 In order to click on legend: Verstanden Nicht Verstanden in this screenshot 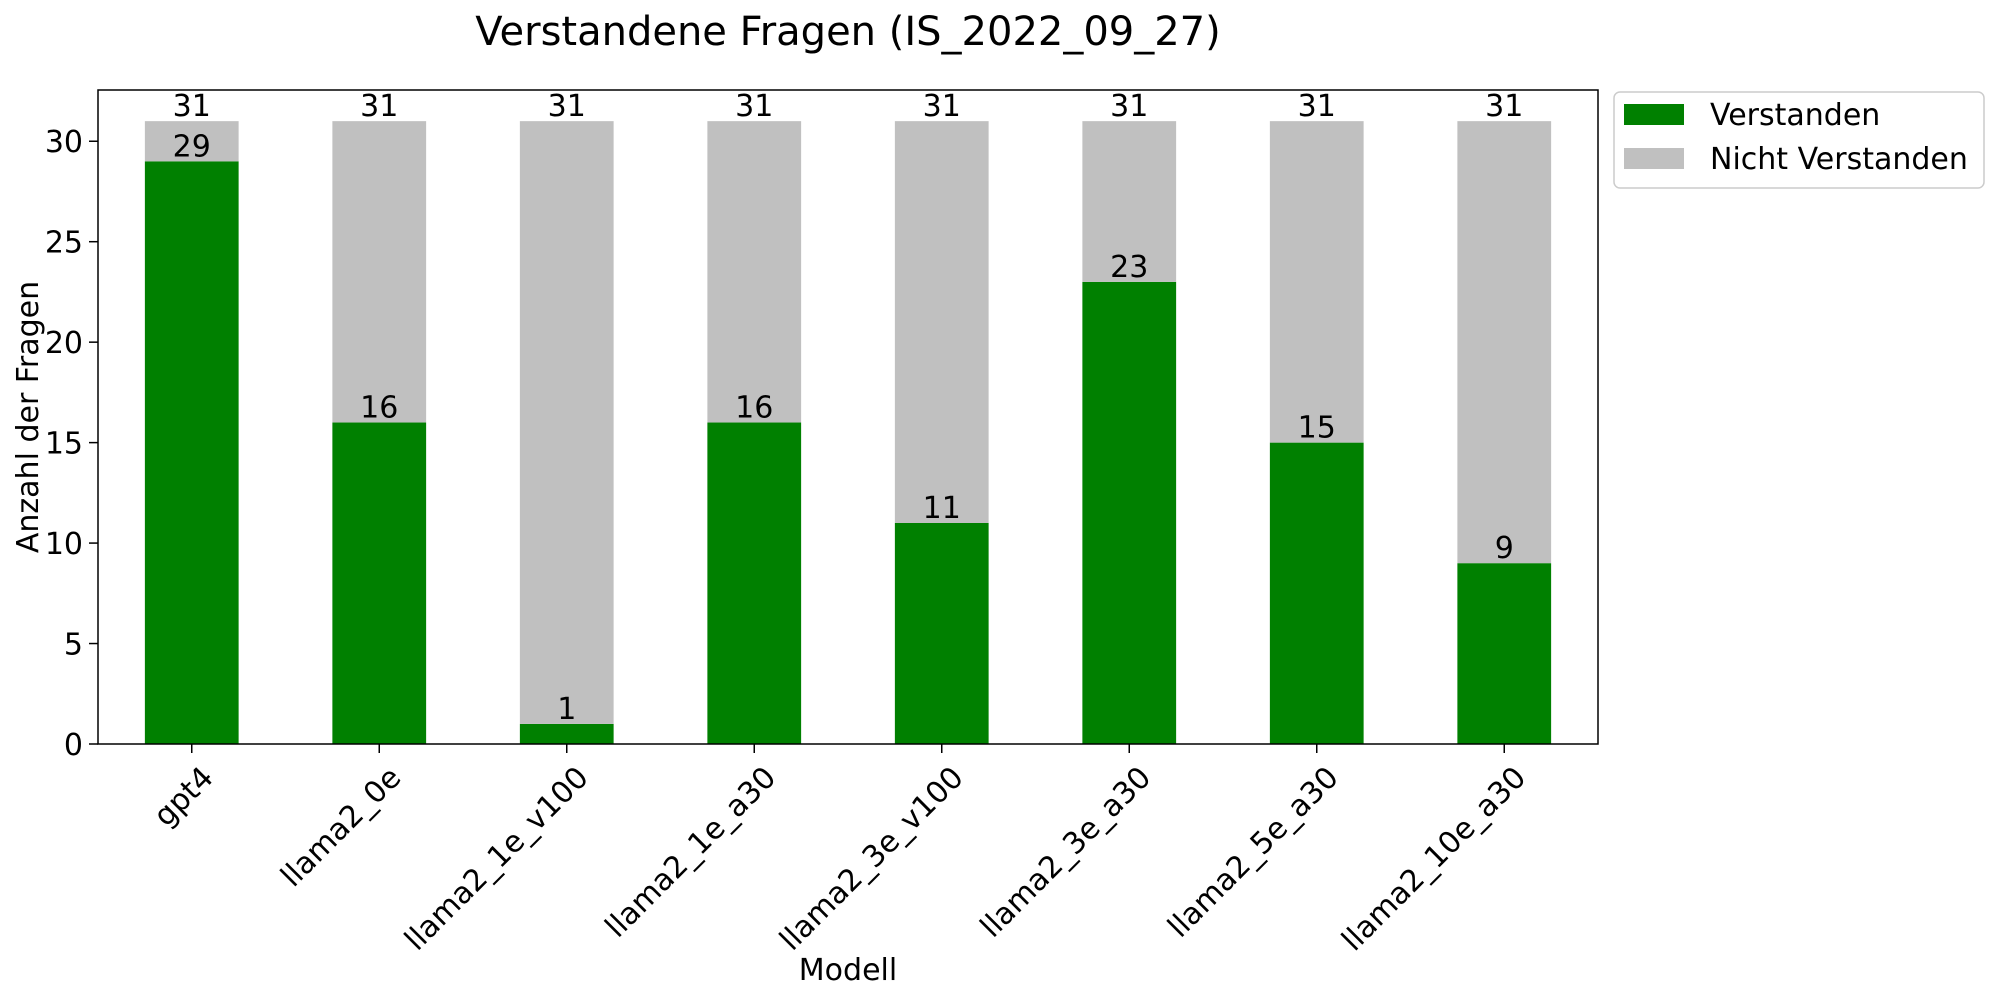, I will do `click(1799, 140)`.